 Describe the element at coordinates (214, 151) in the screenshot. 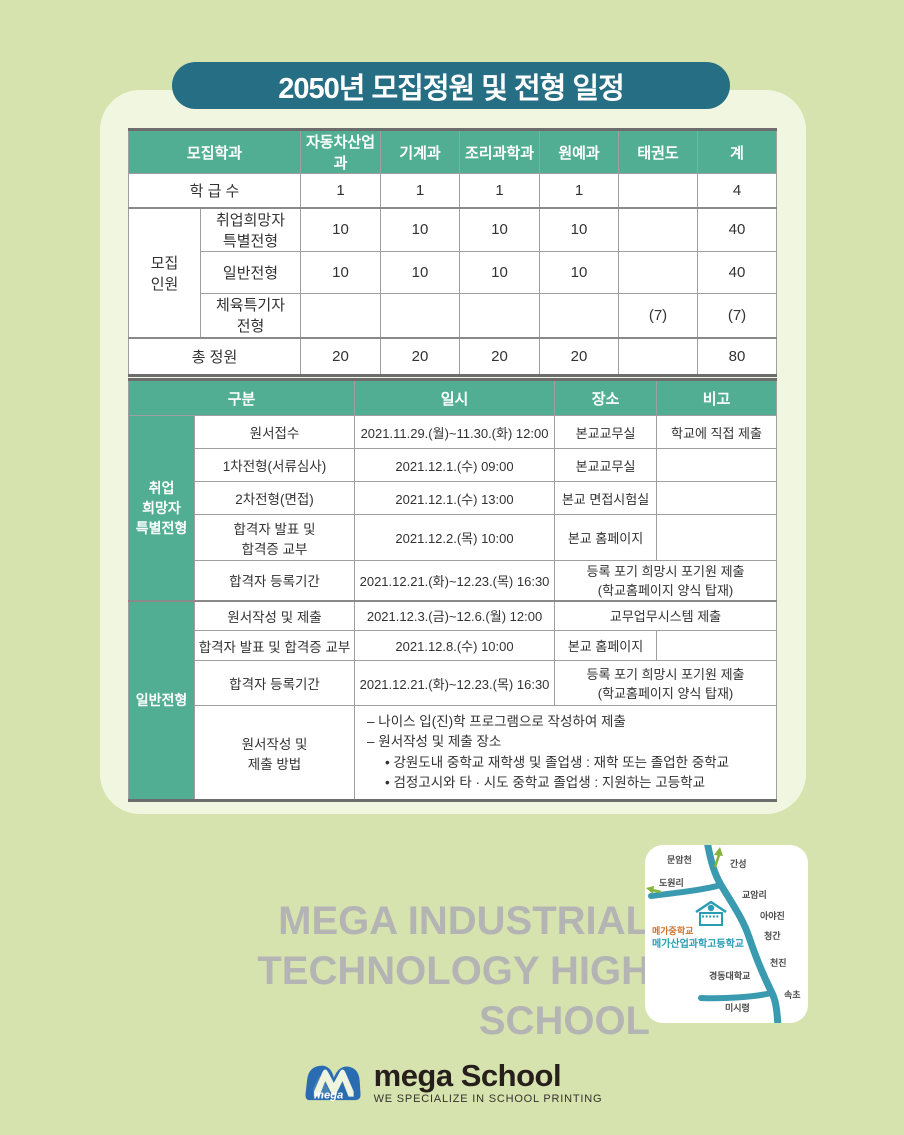

I see `quota-col-header: 모집학과` at that location.